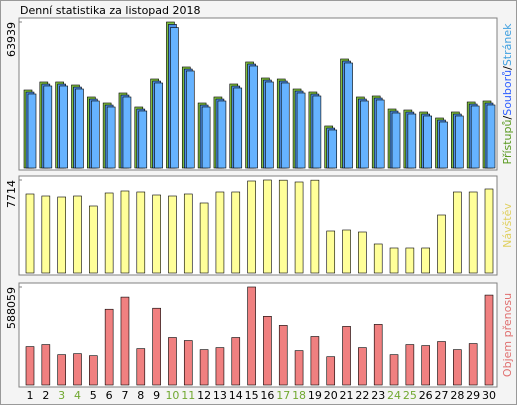 Image resolution: width=517 pixels, height=405 pixels. What do you see at coordinates (283, 395) in the screenshot?
I see `x-tick-label: 17` at bounding box center [283, 395].